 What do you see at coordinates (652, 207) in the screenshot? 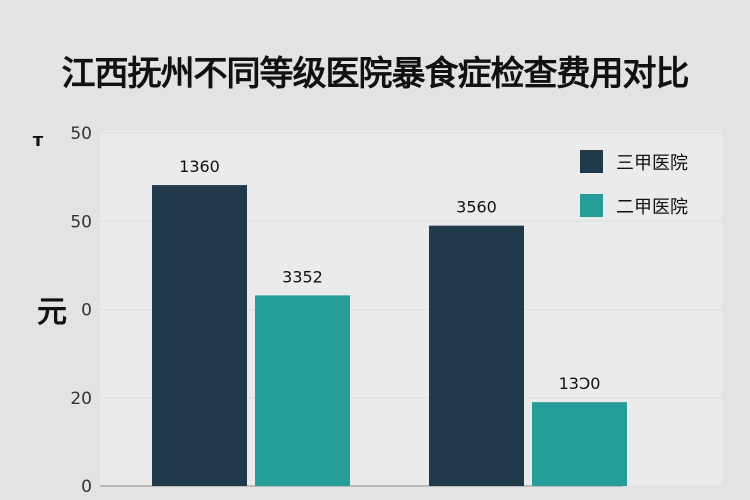
I see `legend-label: 二甲医院` at bounding box center [652, 207].